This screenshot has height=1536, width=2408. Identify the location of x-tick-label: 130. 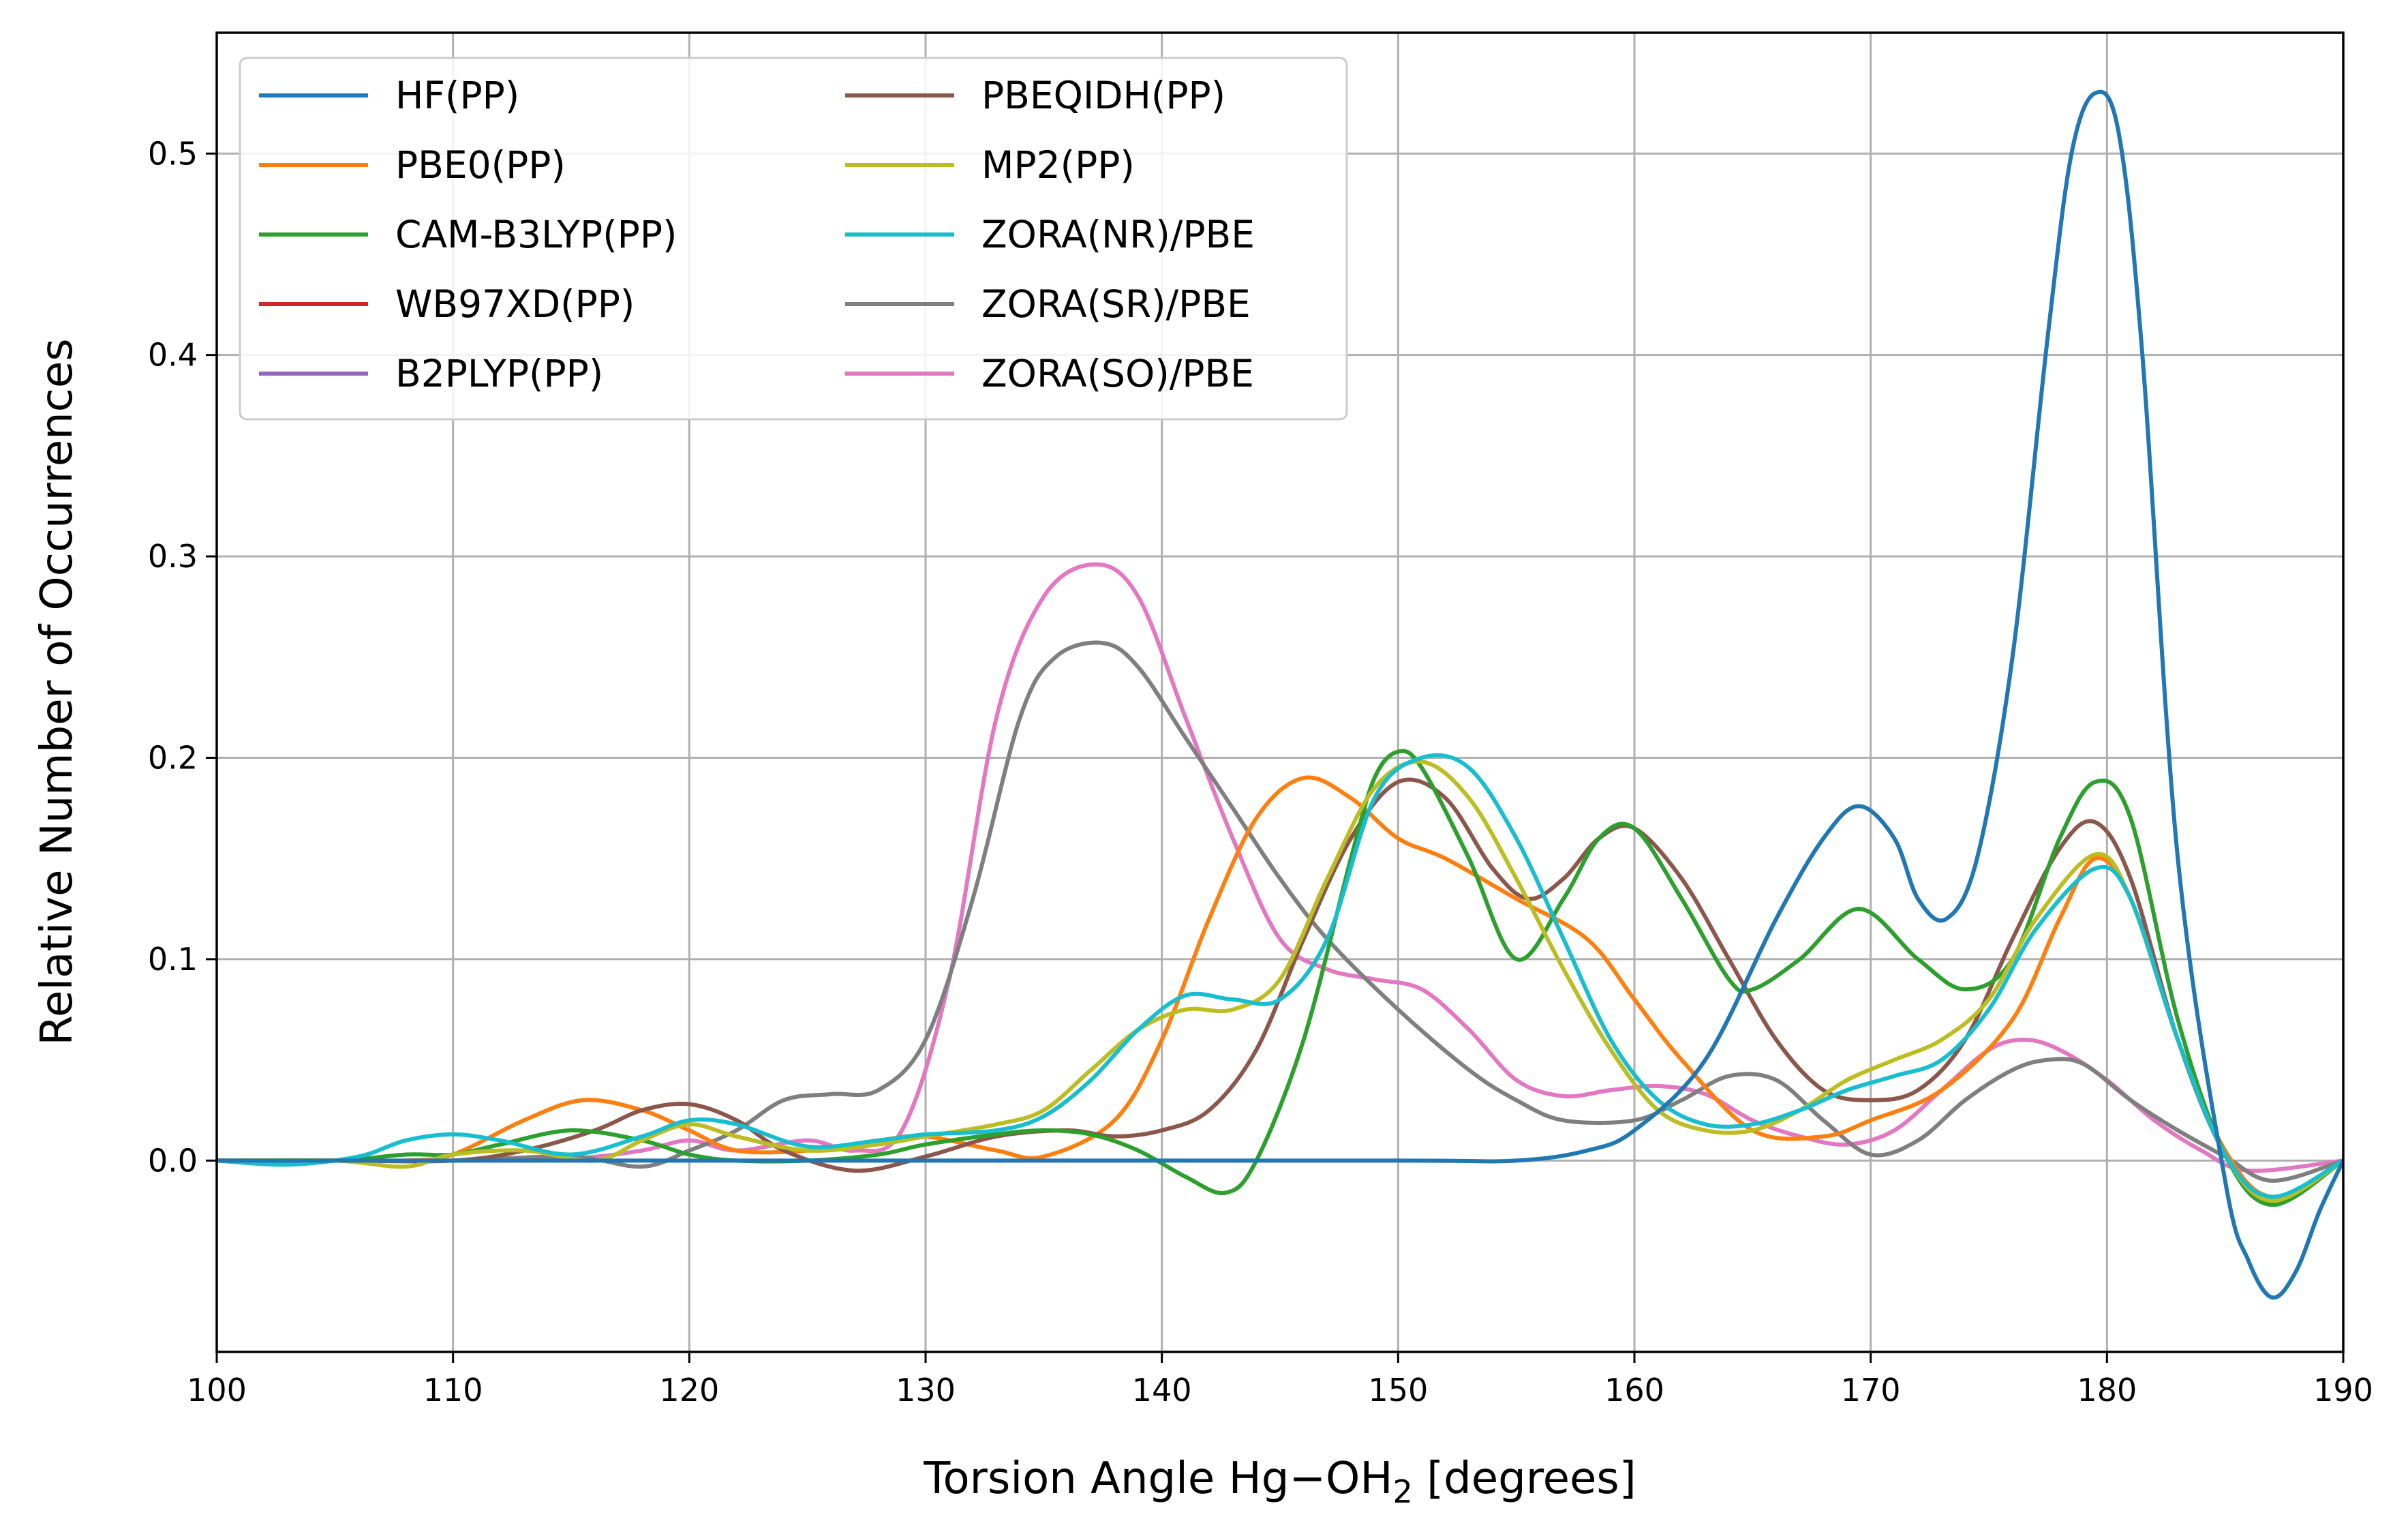
(926, 1390).